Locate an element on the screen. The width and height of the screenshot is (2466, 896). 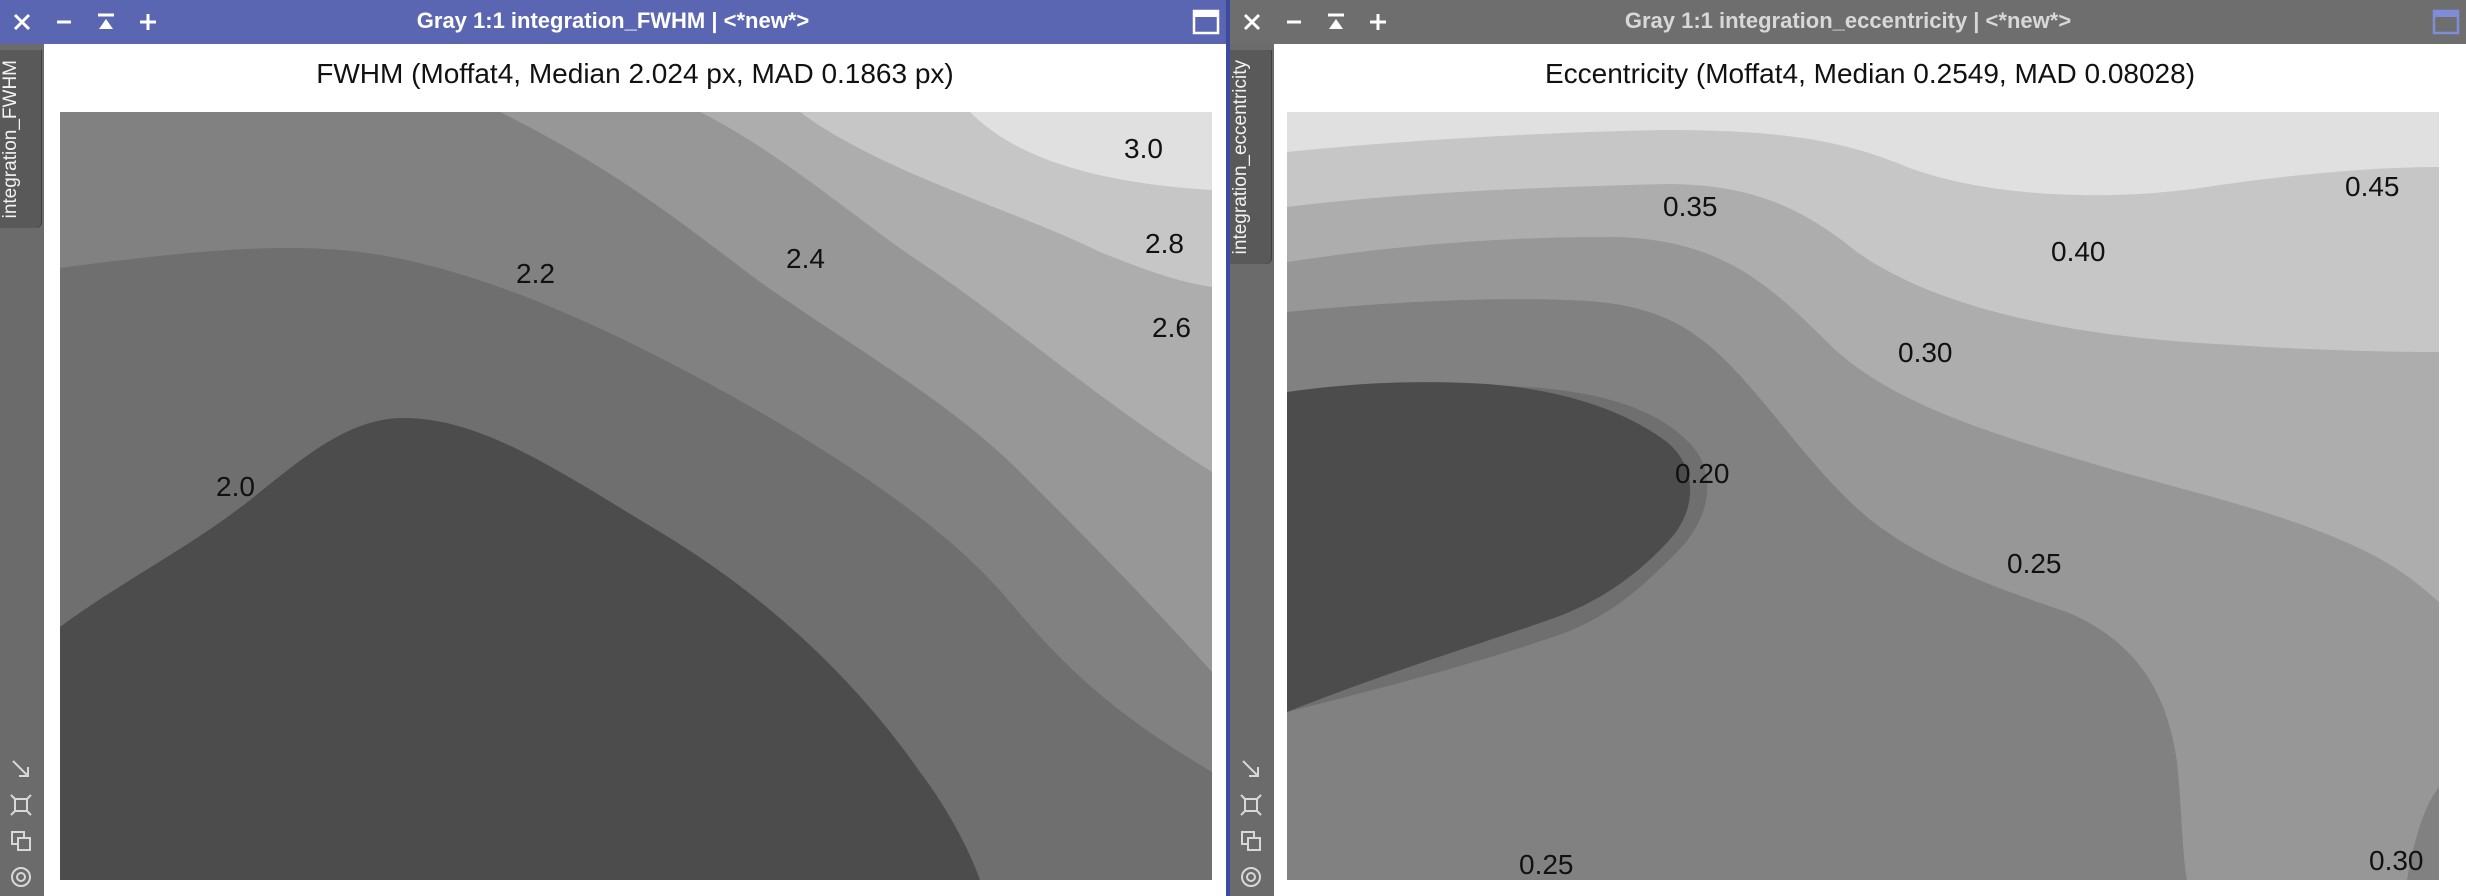
fwhm-titlebar: Gray 1:1 integration_FWHM | <*new*> is located at coordinates (613, 22).